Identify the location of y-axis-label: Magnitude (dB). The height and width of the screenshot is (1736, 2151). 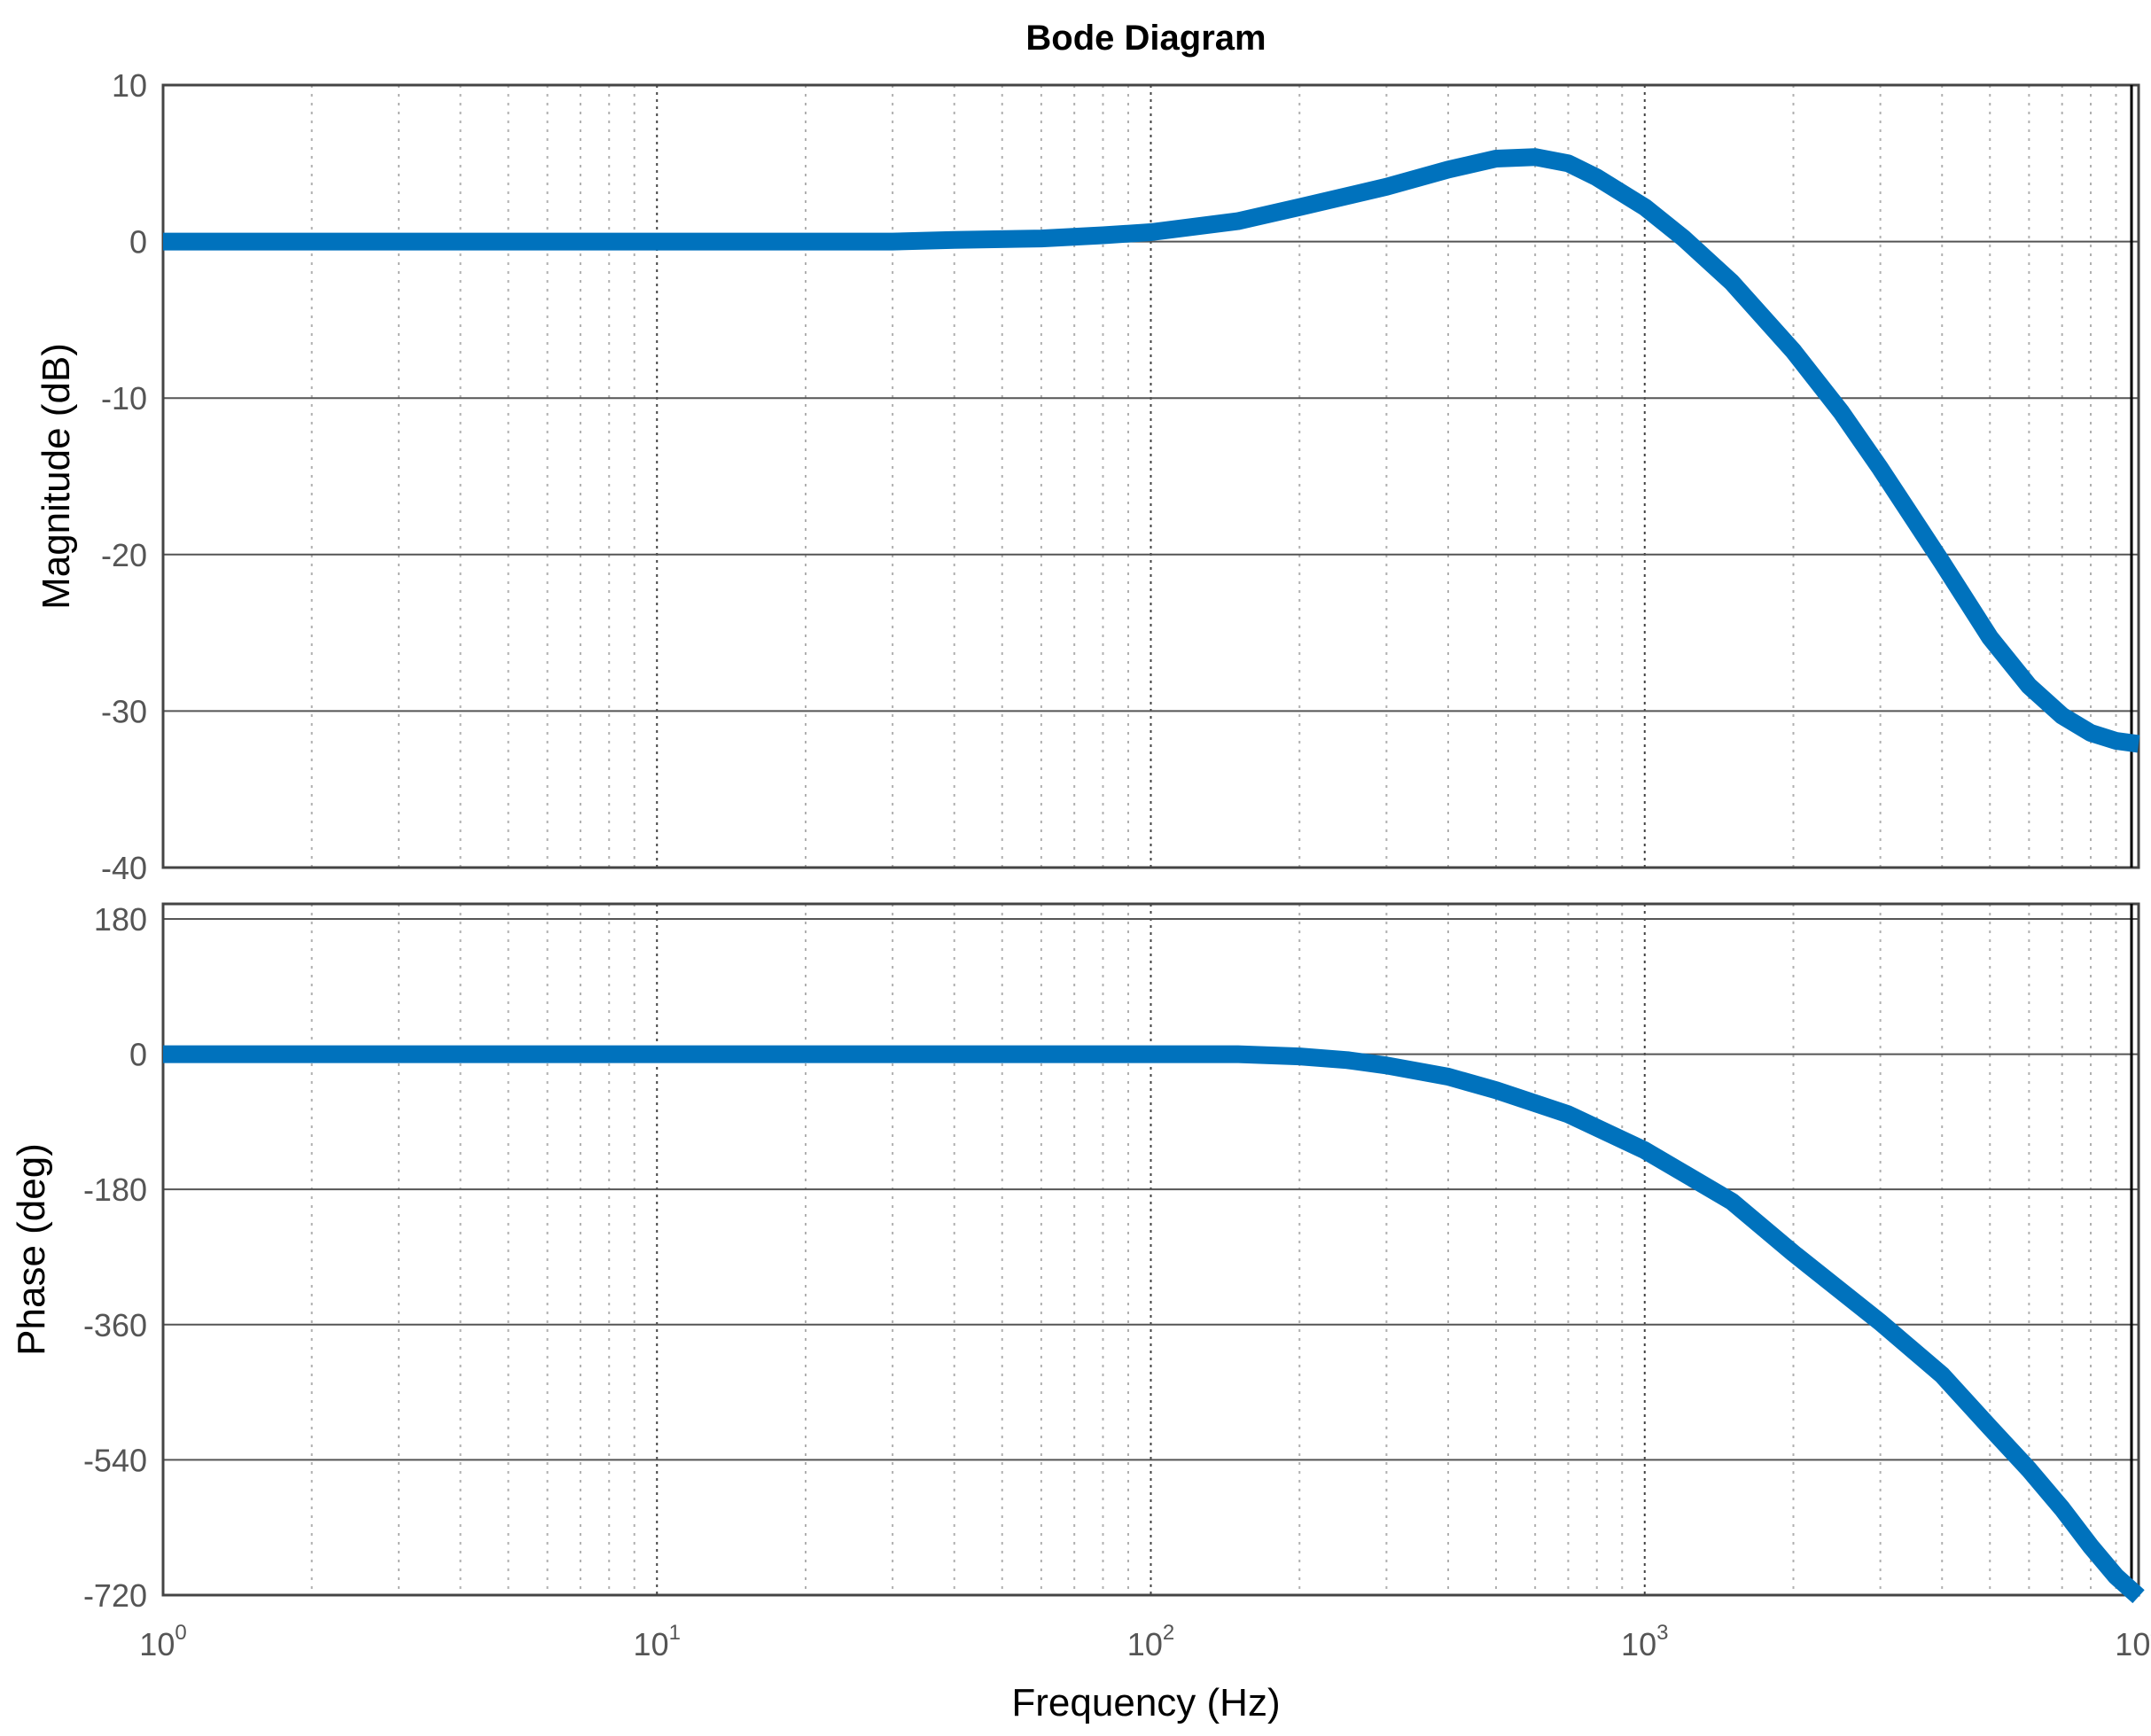
(56, 476).